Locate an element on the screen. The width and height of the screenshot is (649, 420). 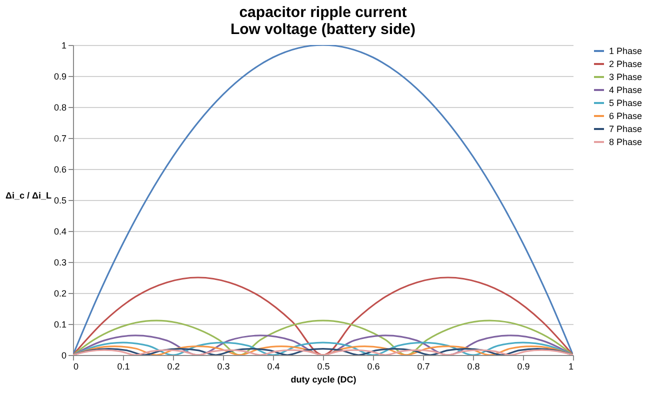
y-tick-label: 0 is located at coordinates (63, 355).